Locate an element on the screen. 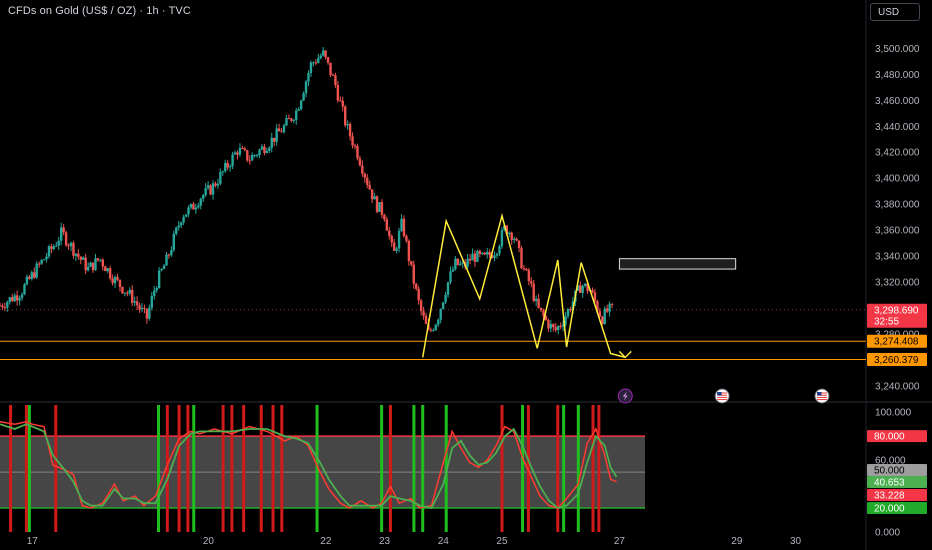 The width and height of the screenshot is (932, 550). price-axis-tick: 3,460.000 is located at coordinates (897, 101).